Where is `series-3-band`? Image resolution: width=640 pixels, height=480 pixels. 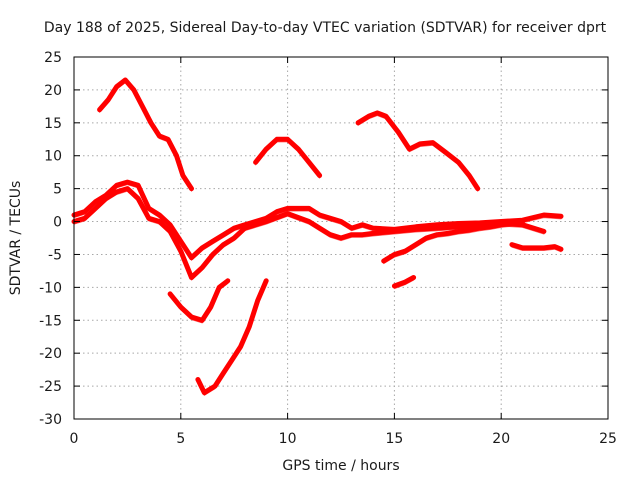 series-3-band is located at coordinates (418, 153).